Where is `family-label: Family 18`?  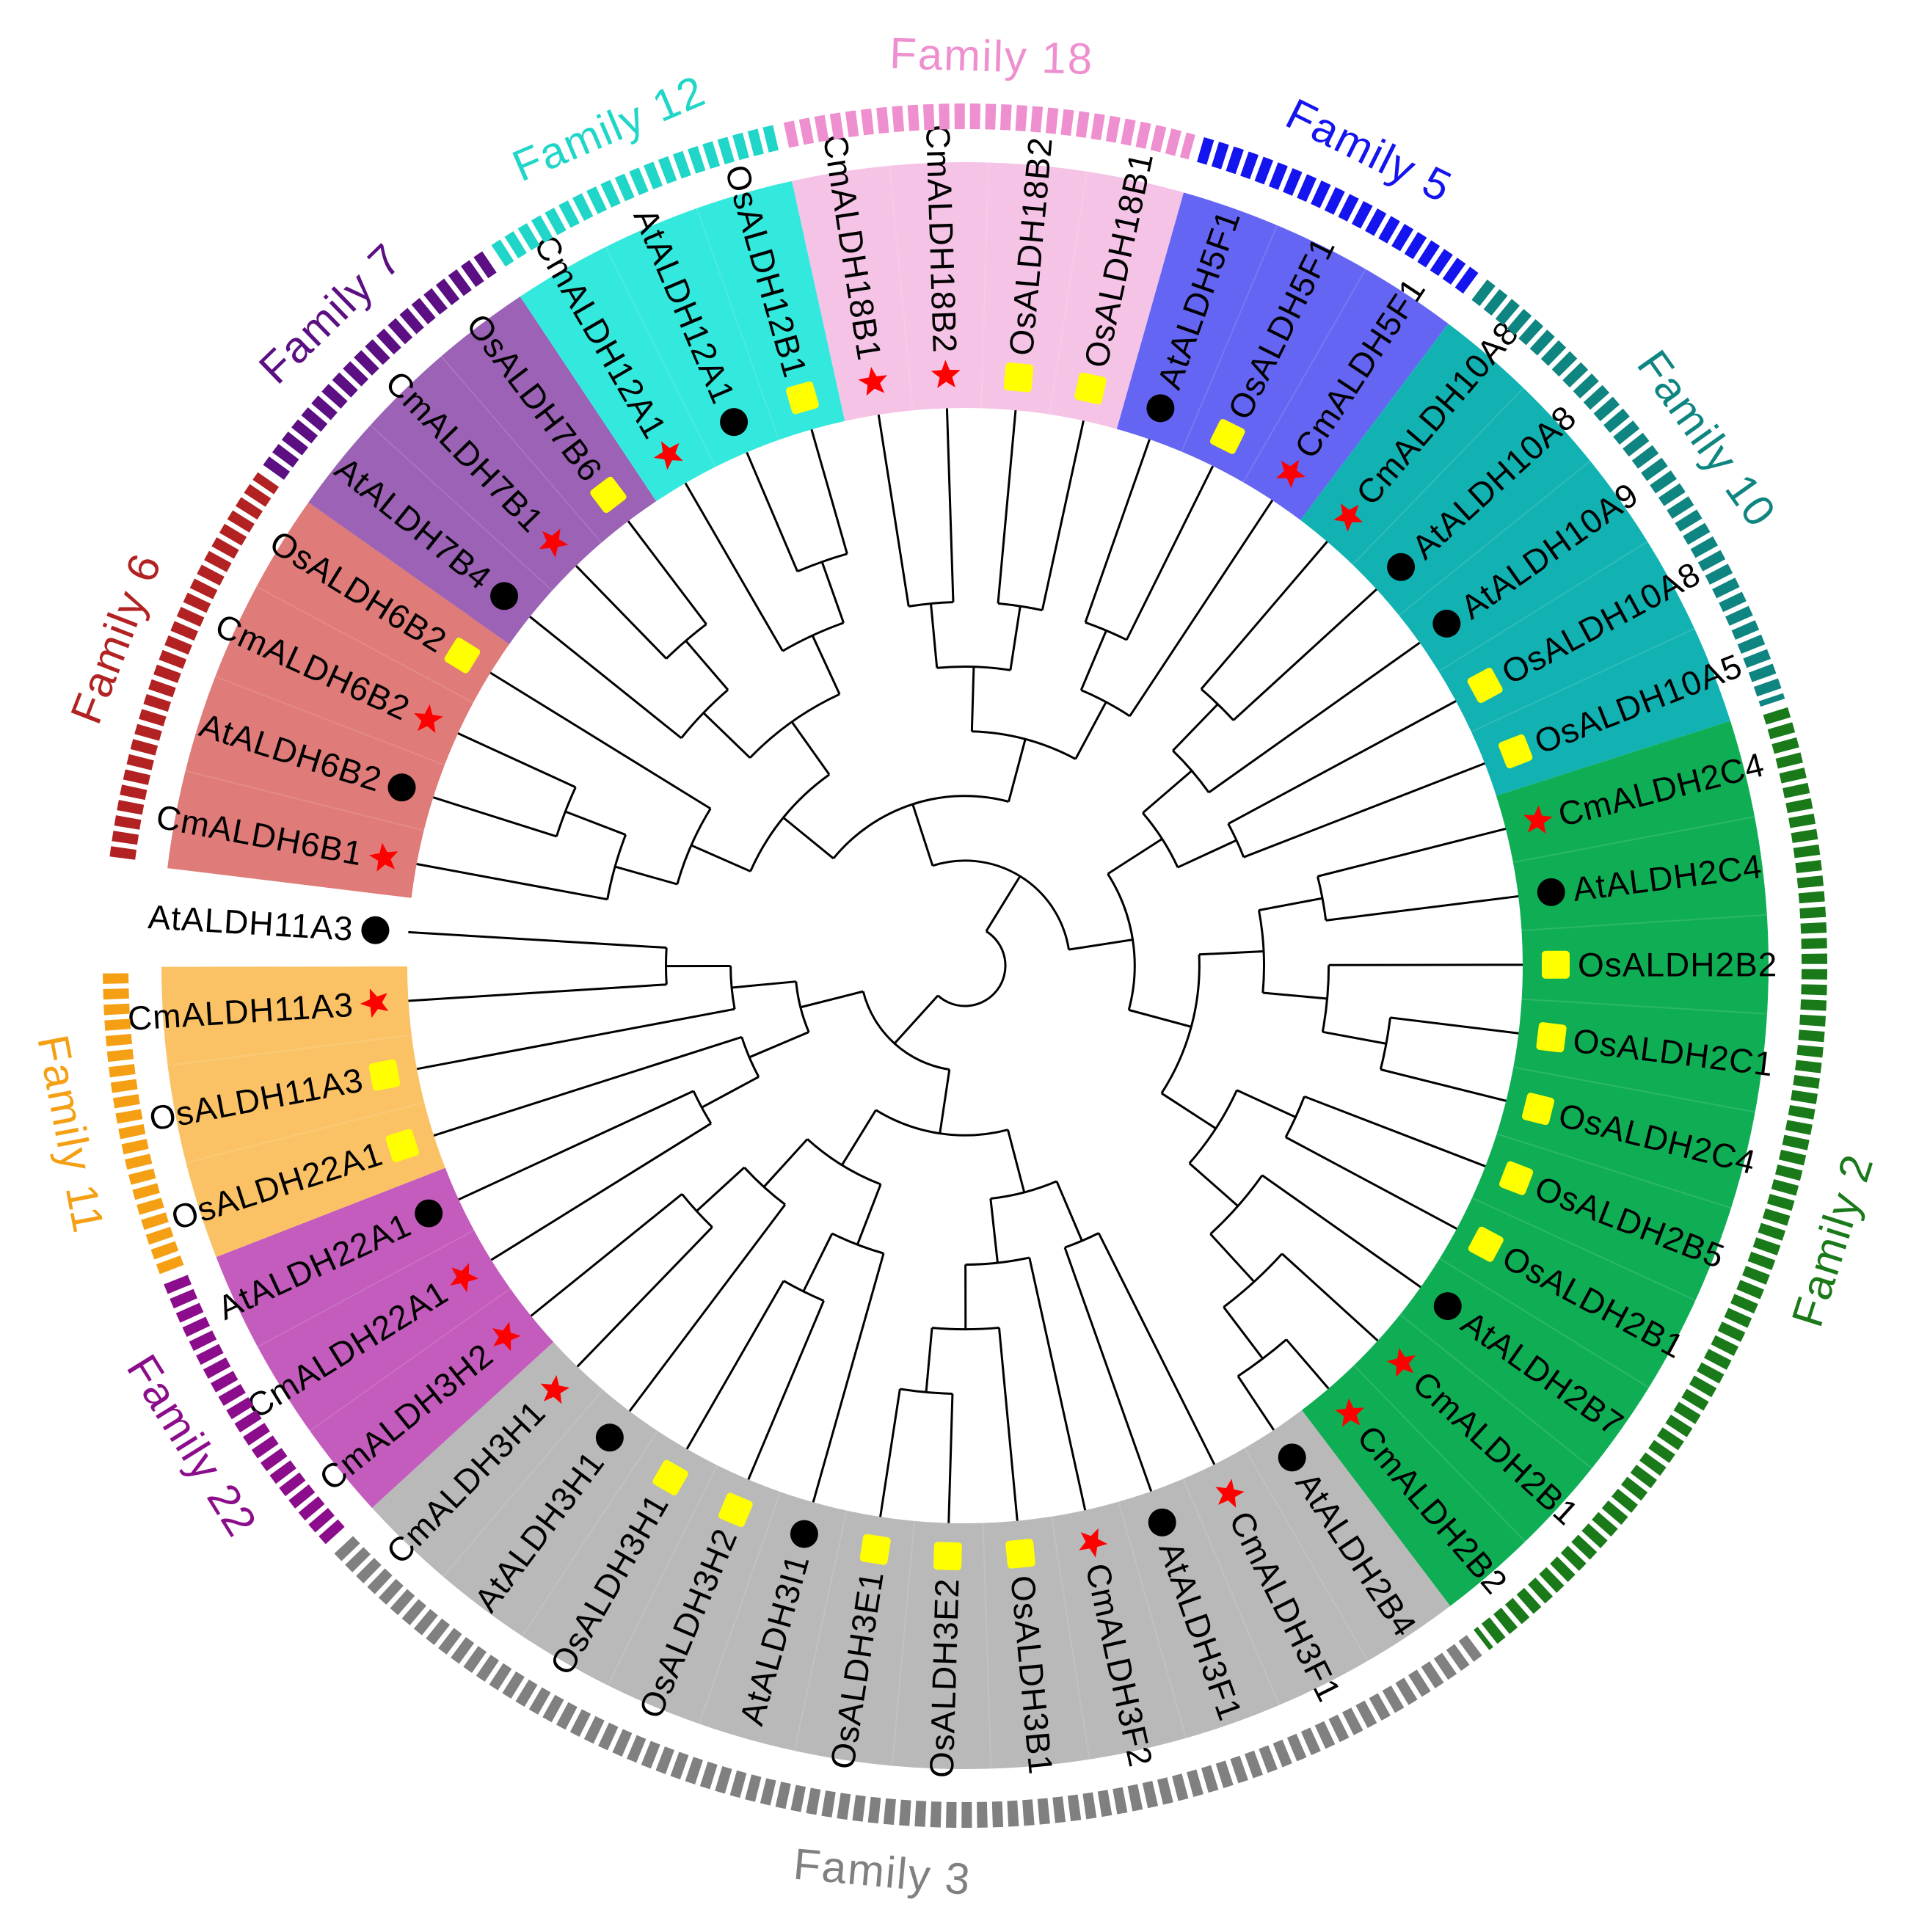 family-label: Family 18 is located at coordinates (991, 56).